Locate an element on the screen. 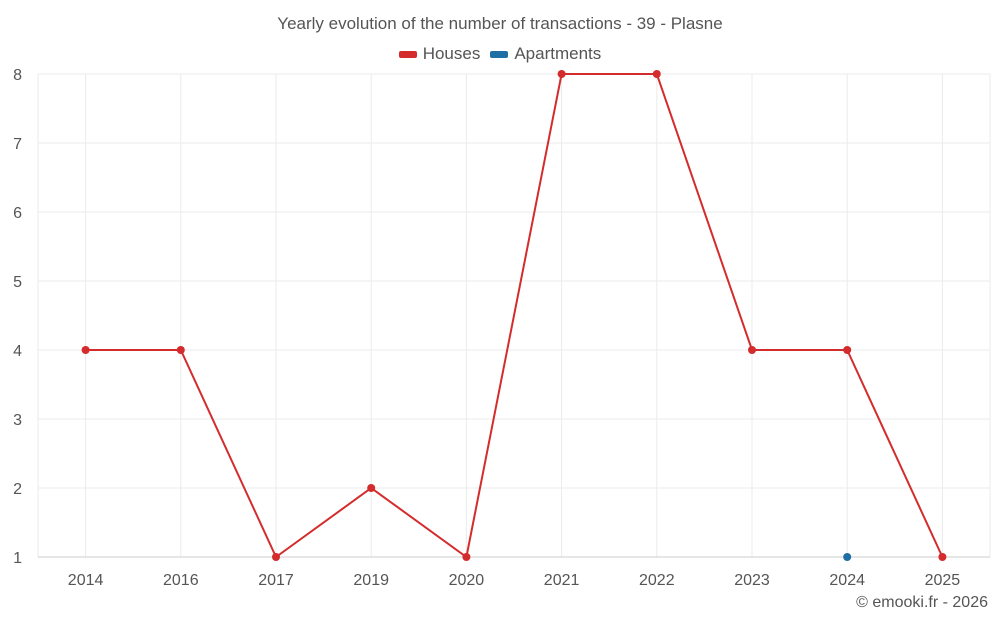 This screenshot has height=625, width=1000. x-tick-label: 2023 is located at coordinates (752, 580).